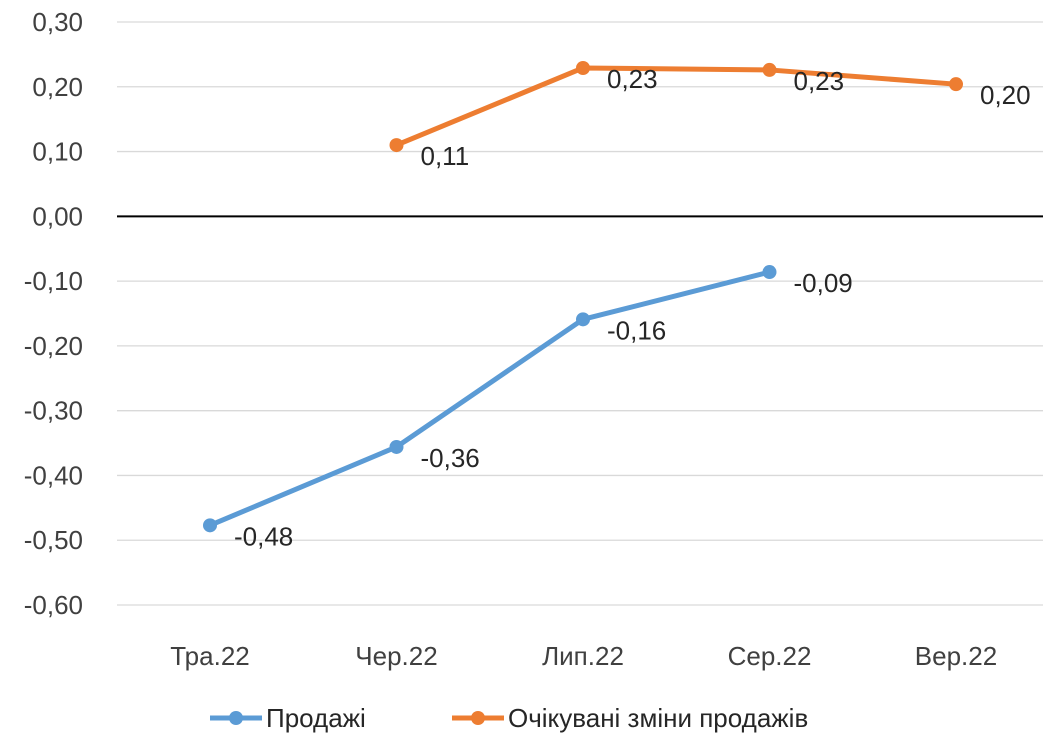  I want to click on y-tick-label: -0,60, so click(53, 605).